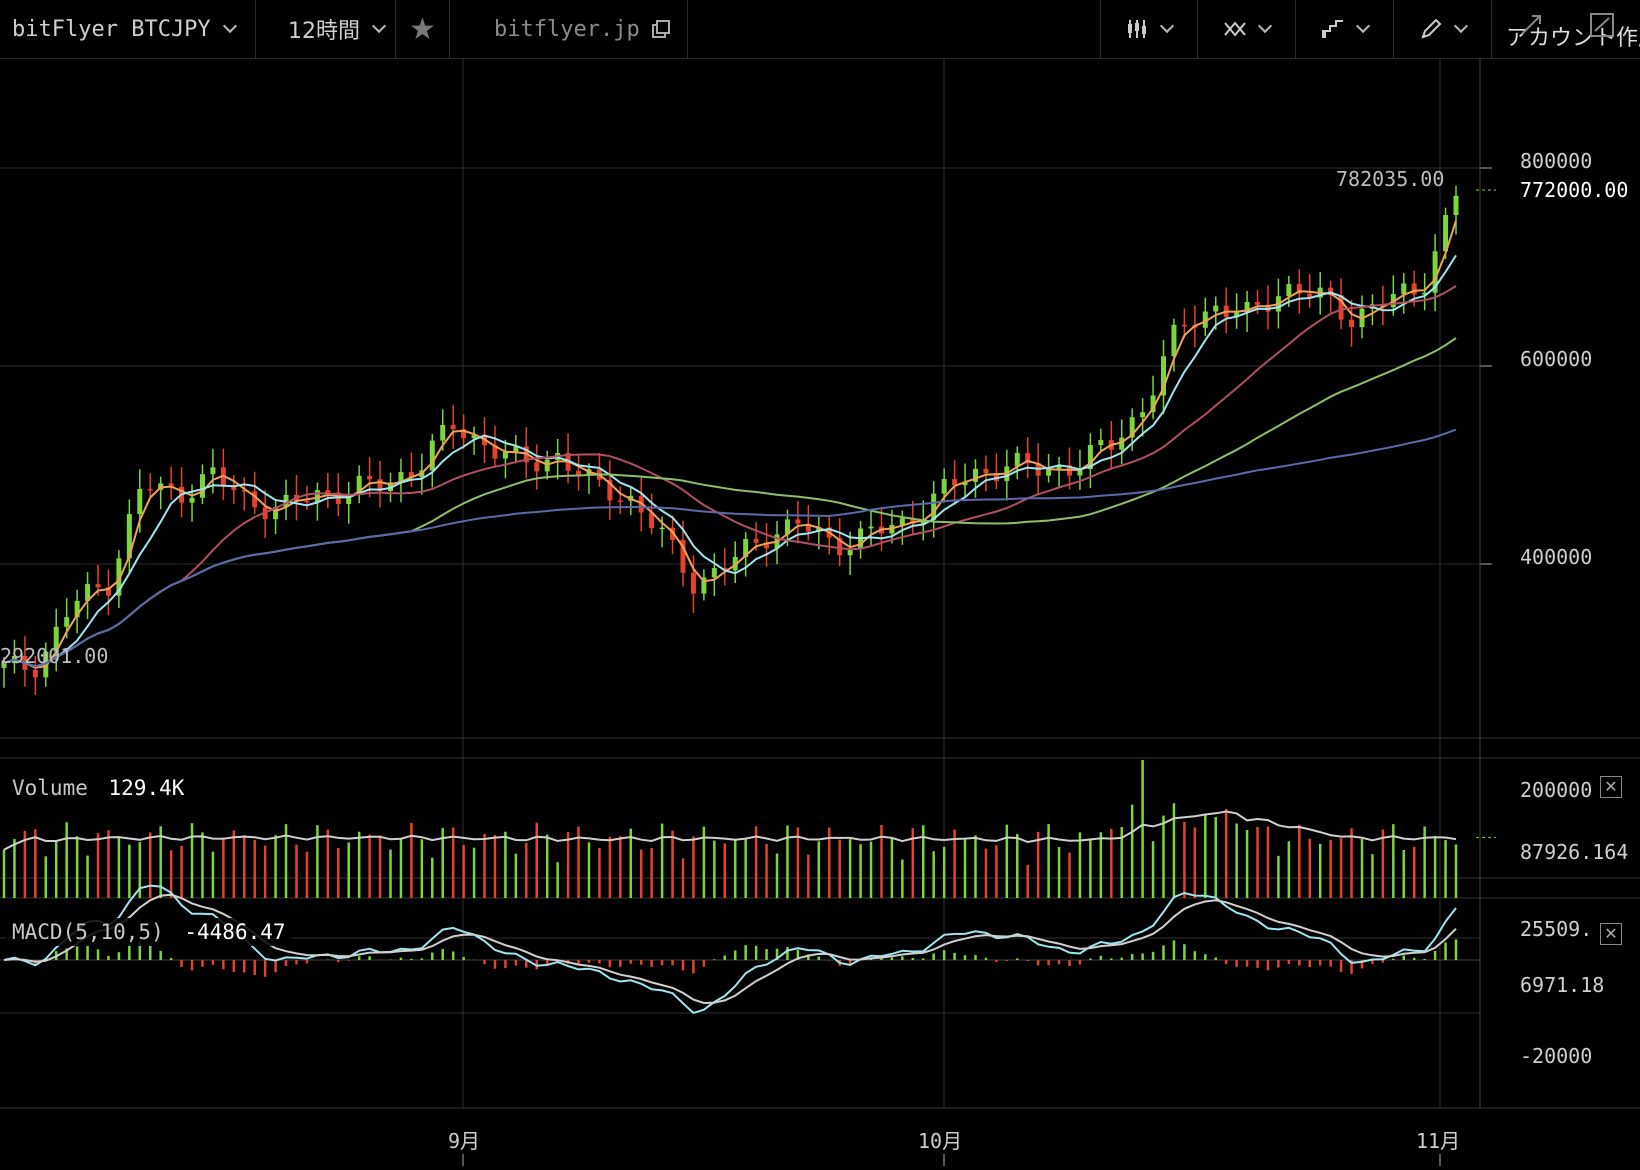  I want to click on volume-value: 129.4K, so click(146, 788).